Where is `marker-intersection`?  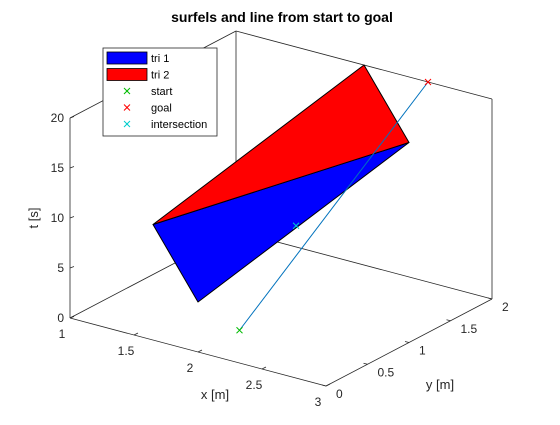 marker-intersection is located at coordinates (296, 226).